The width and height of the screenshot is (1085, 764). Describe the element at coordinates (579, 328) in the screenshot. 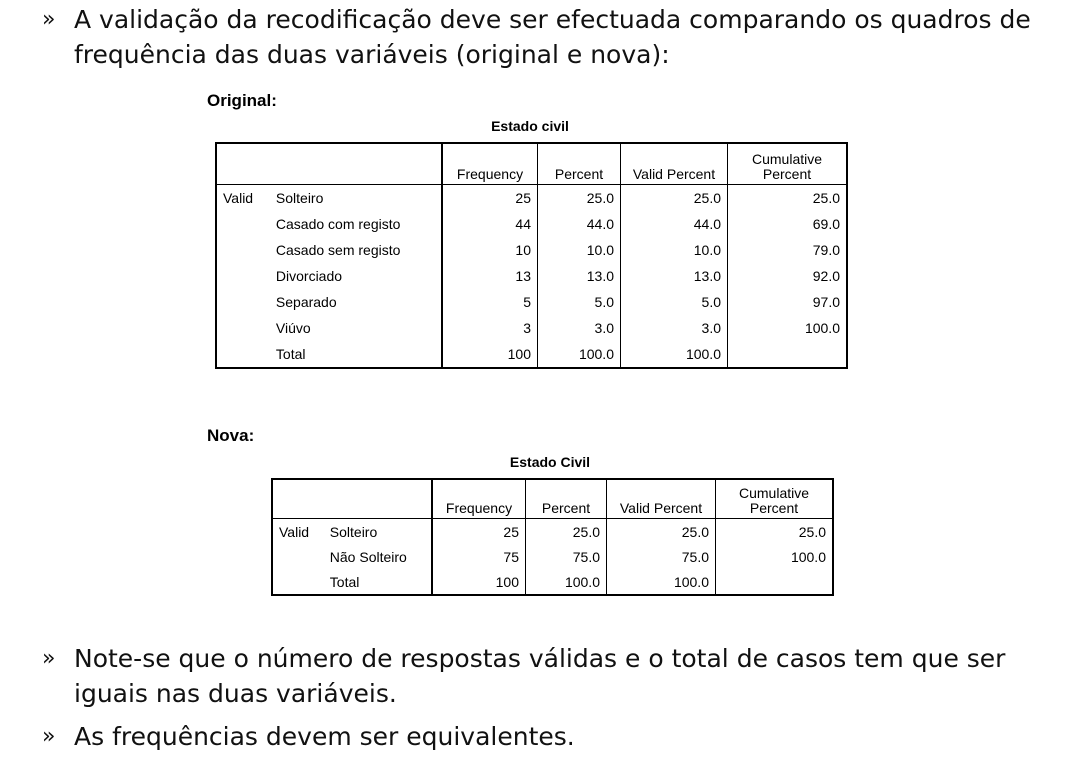

I see `cell-percent: 3.0` at that location.